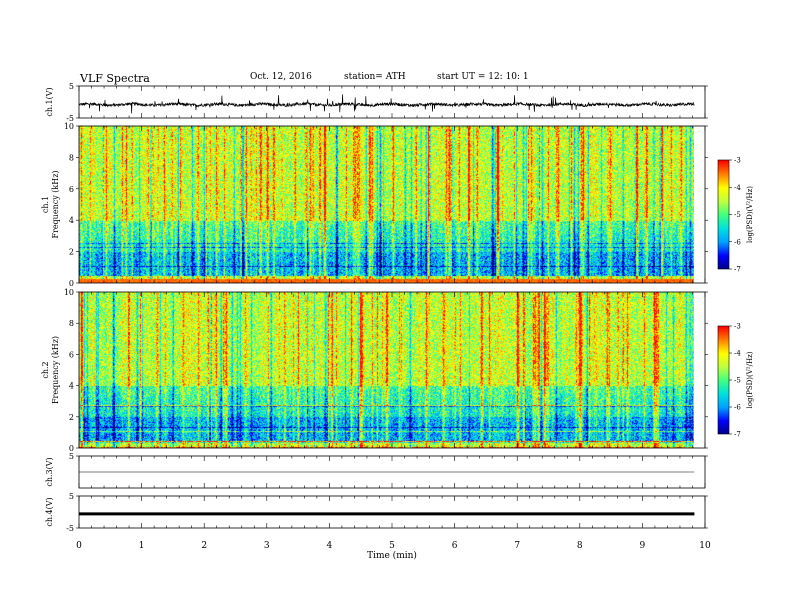 The height and width of the screenshot is (612, 792). What do you see at coordinates (737, 270) in the screenshot?
I see `ch1-colorbar-tick-label: -7` at bounding box center [737, 270].